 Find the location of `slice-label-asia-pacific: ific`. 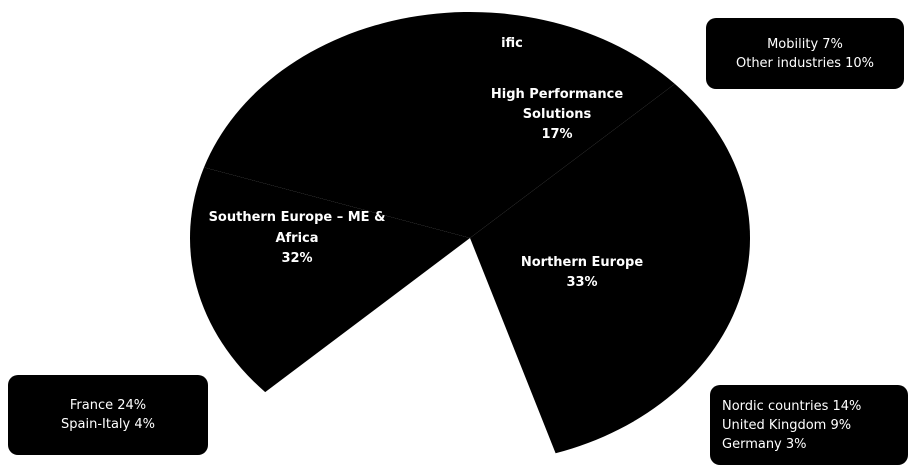

slice-label-asia-pacific: ific is located at coordinates (512, 43).